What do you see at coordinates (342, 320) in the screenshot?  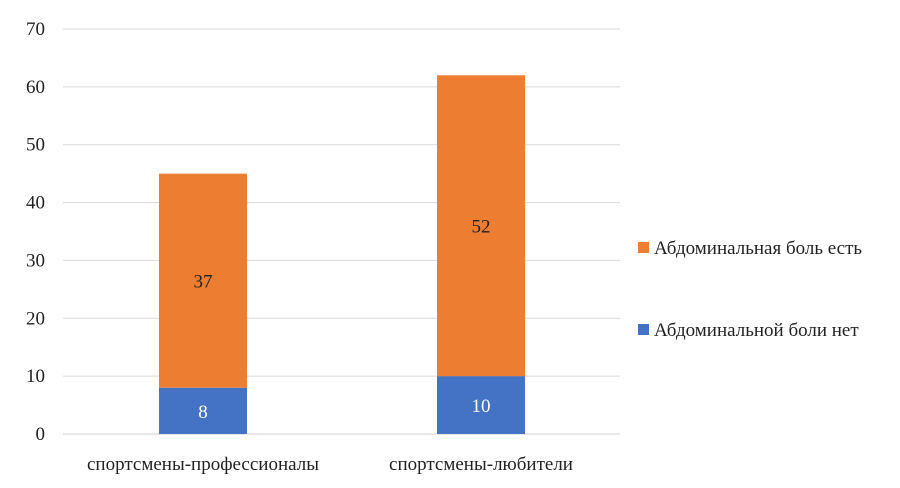 I see `data-labels: 8 37 10 52` at bounding box center [342, 320].